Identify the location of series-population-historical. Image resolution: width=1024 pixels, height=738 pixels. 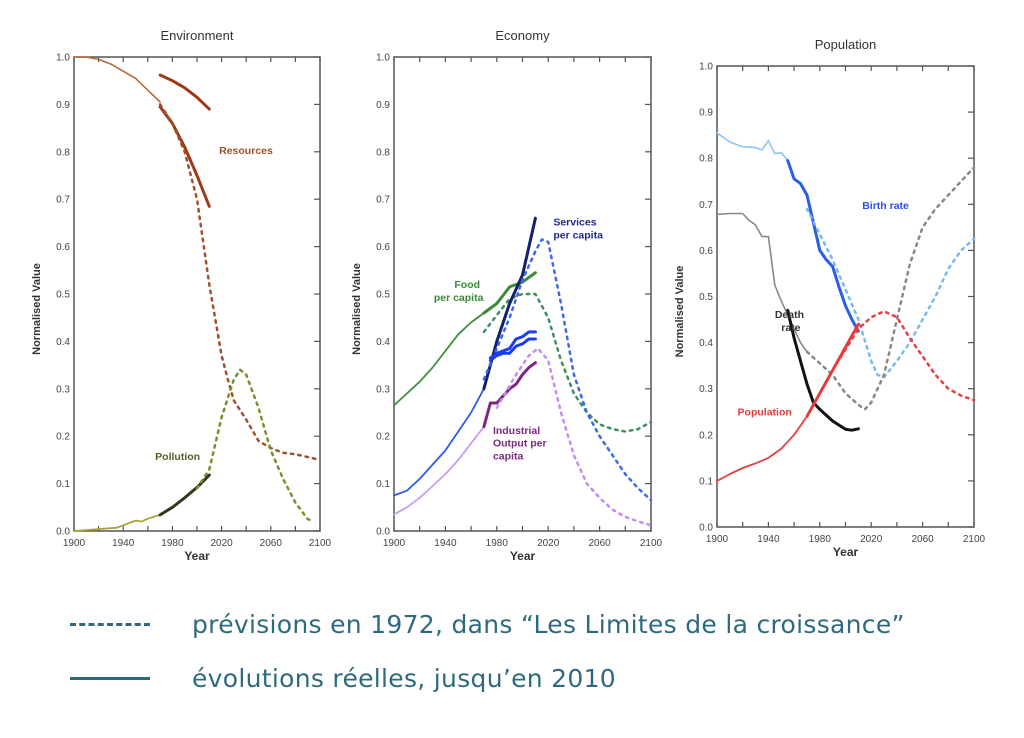
(762, 448).